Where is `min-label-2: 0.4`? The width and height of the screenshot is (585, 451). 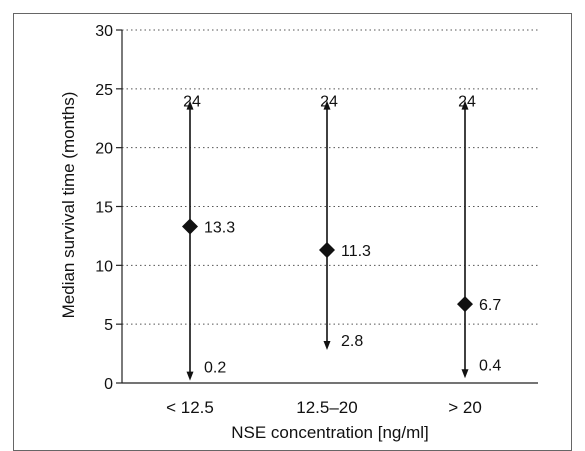 min-label-2: 0.4 is located at coordinates (490, 365).